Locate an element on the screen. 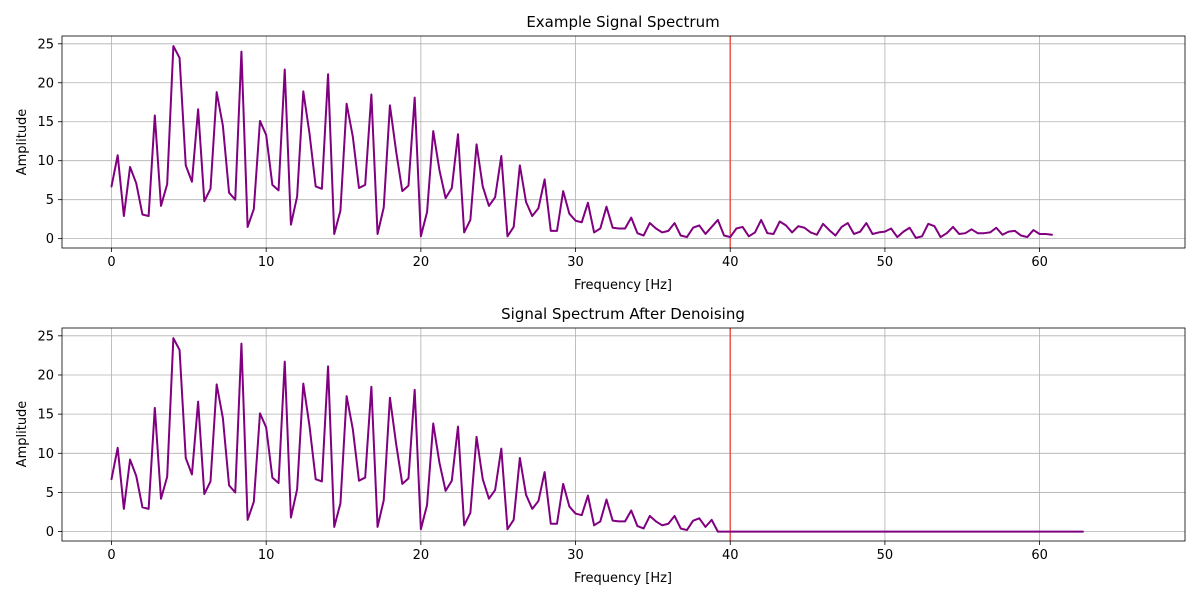 The width and height of the screenshot is (1200, 600). chart-2-xtick-label: 50 is located at coordinates (885, 555).